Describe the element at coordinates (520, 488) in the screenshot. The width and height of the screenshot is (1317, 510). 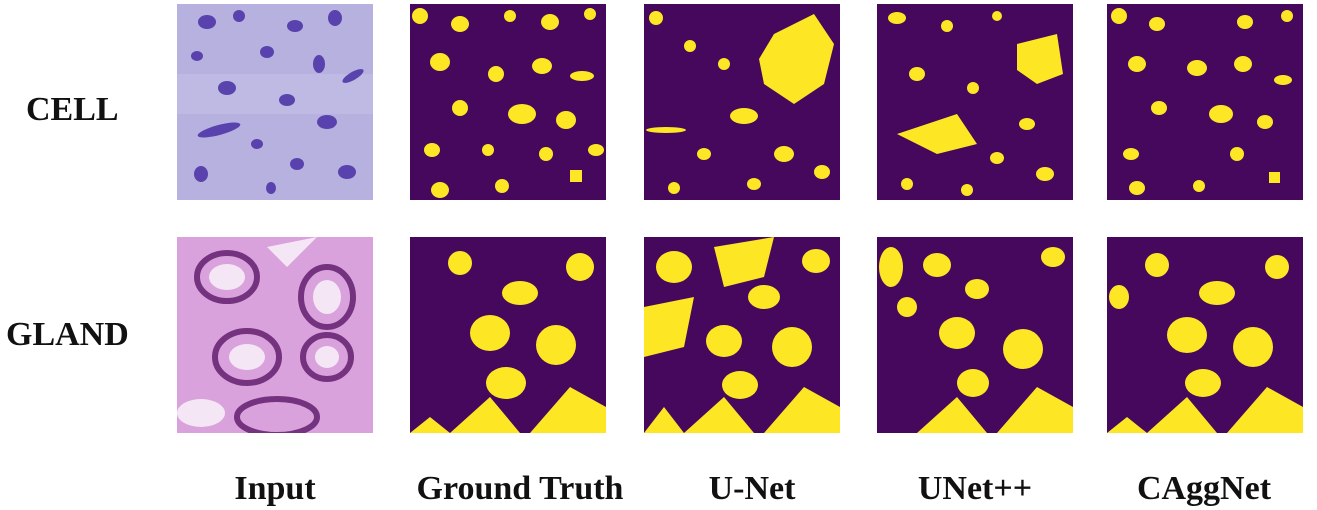
I see `column-label-ground-truth: Ground Truth` at that location.